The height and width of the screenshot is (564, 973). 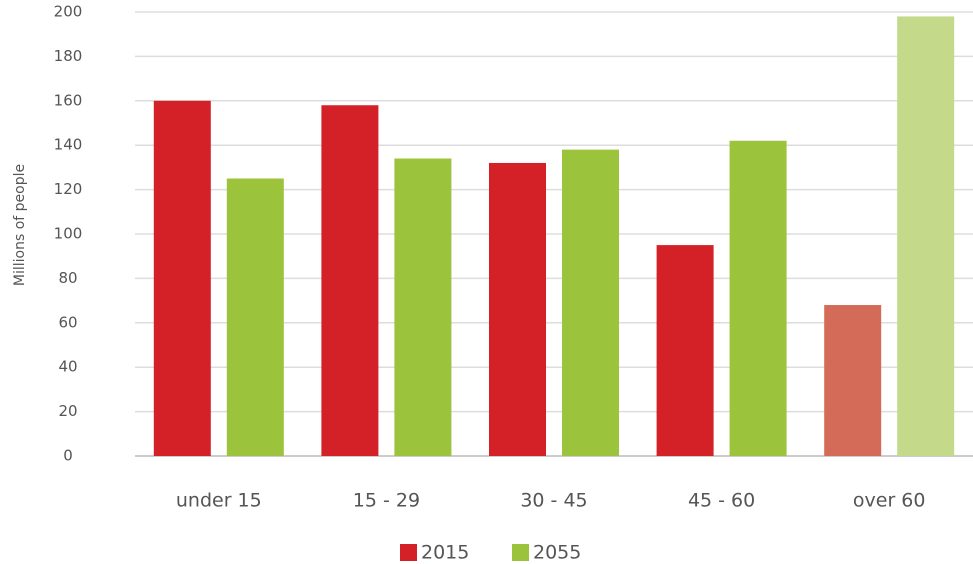 I want to click on y-tick-label: 160, so click(x=68, y=100).